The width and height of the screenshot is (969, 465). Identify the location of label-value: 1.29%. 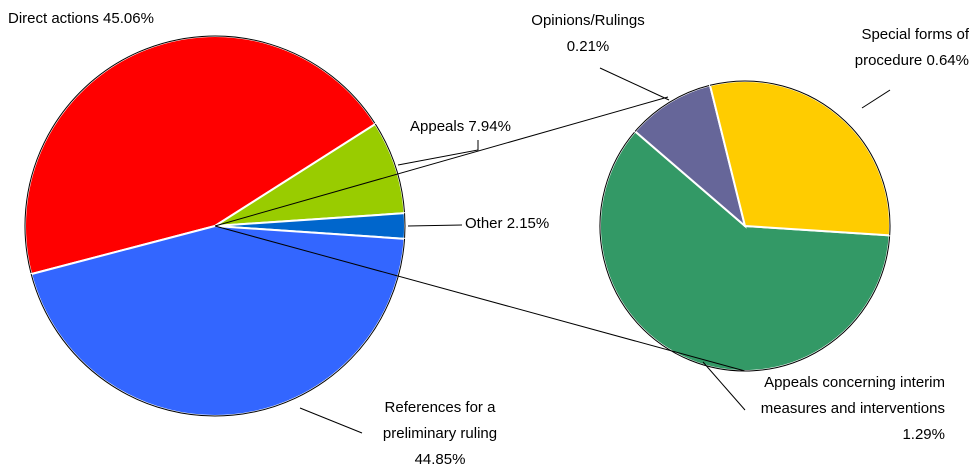
(923, 434).